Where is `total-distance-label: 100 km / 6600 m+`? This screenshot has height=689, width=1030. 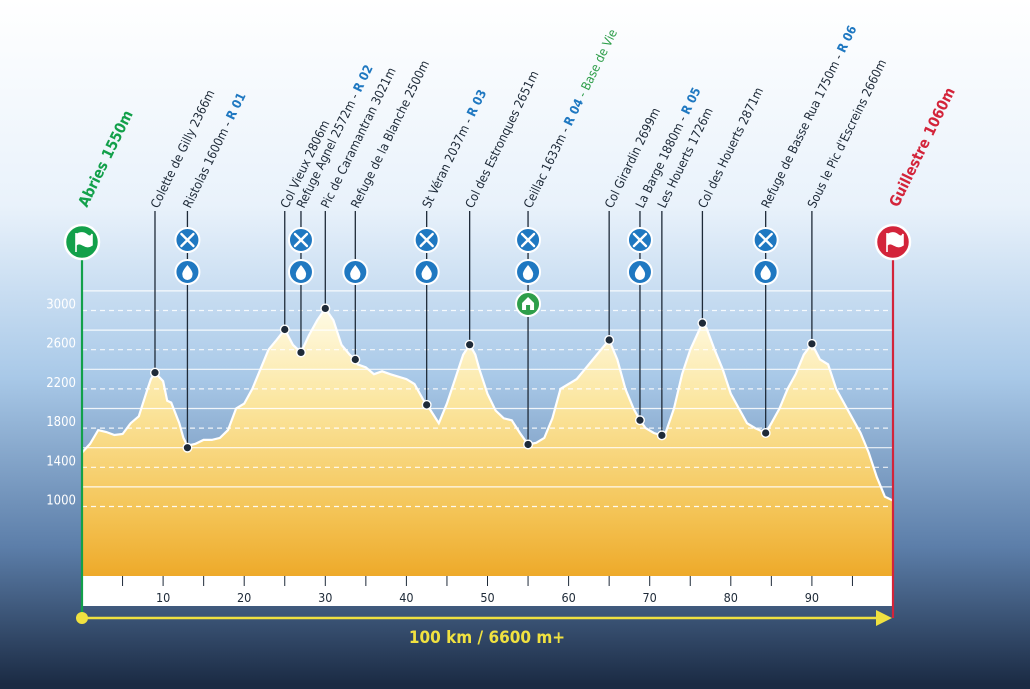
total-distance-label: 100 km / 6600 m+ is located at coordinates (487, 638).